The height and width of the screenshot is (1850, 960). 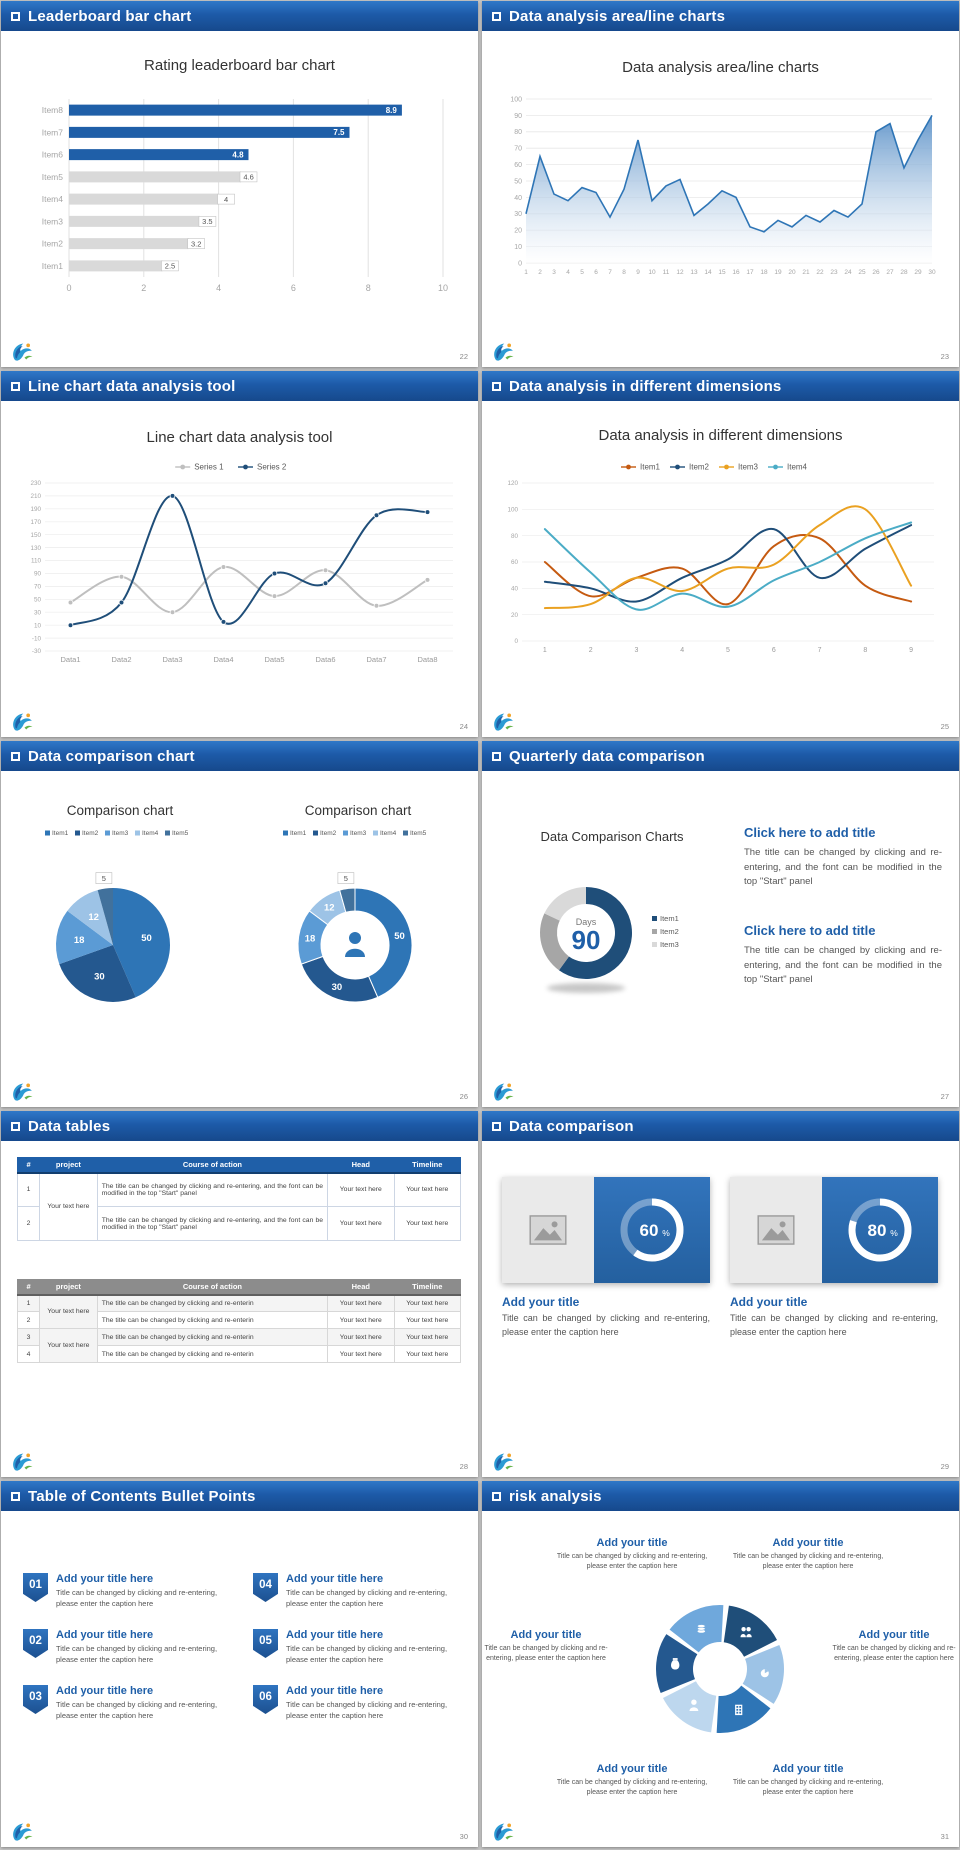 I want to click on svg-text: 6, so click(x=774, y=650).